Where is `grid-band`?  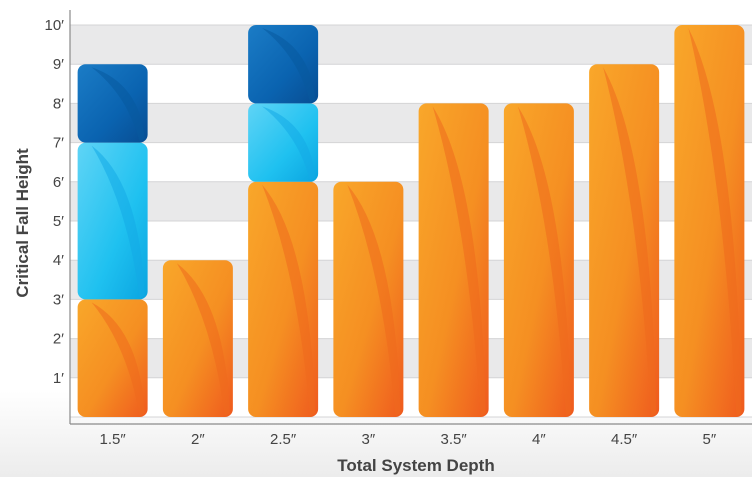 grid-band is located at coordinates (411, 45).